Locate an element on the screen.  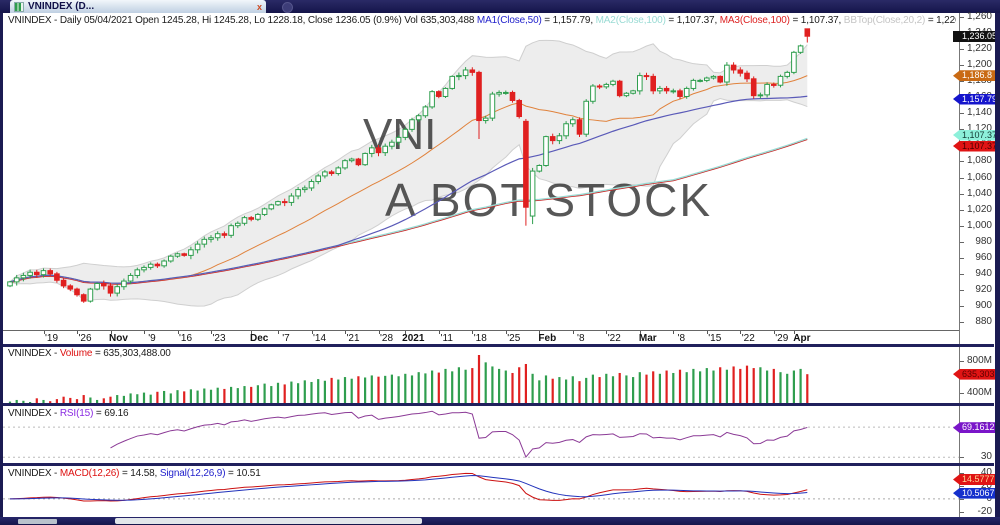
new-tab-button is located at coordinates (287, 7).